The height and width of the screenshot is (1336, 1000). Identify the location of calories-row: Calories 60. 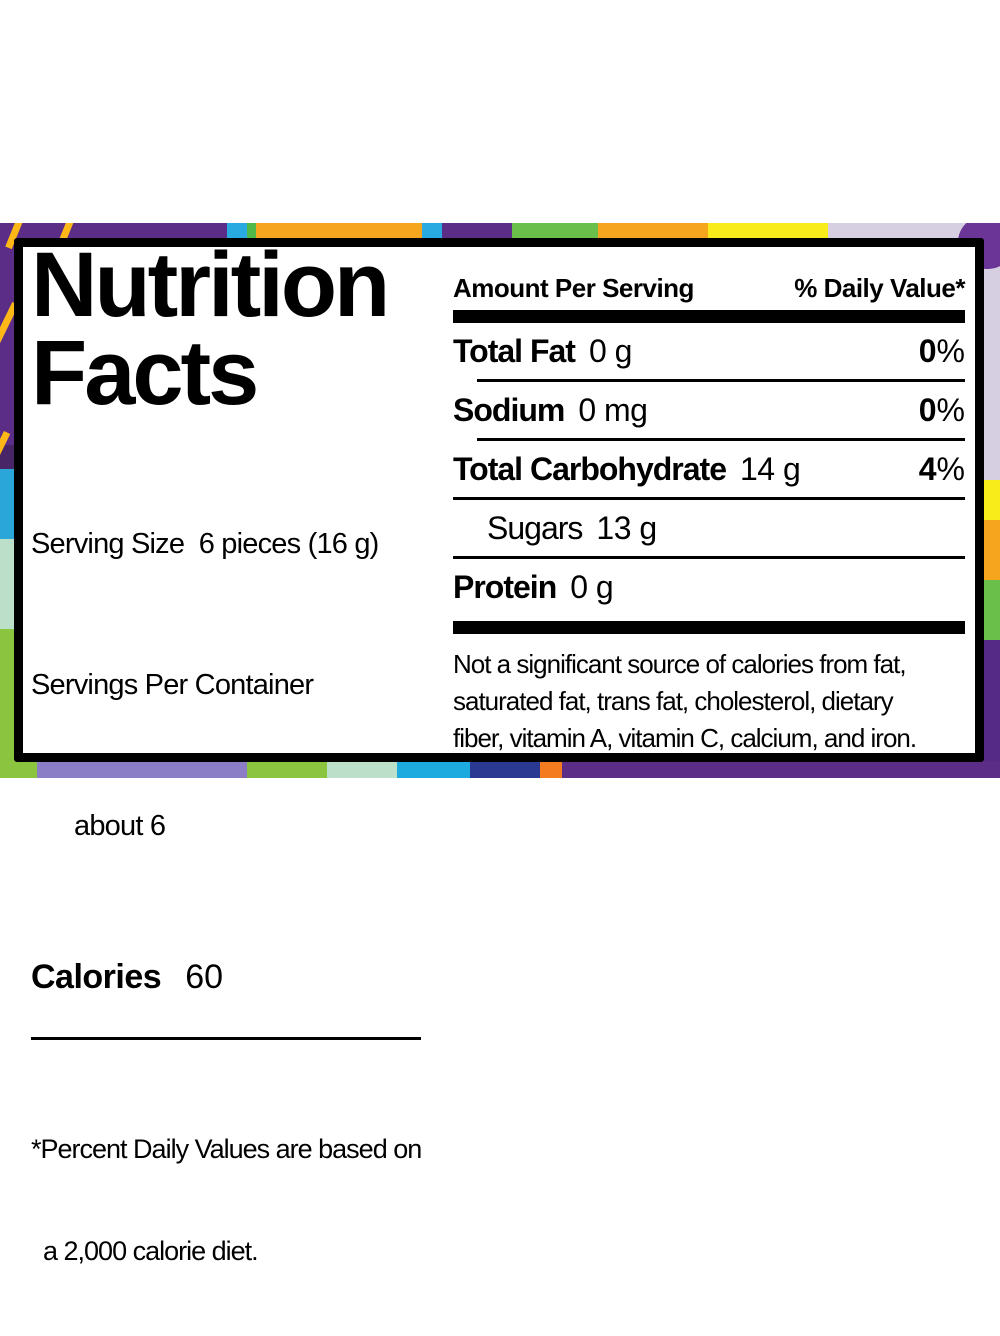
(242, 977).